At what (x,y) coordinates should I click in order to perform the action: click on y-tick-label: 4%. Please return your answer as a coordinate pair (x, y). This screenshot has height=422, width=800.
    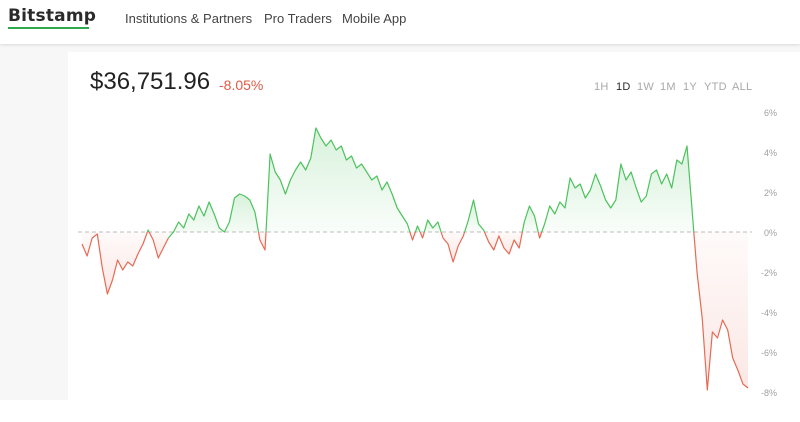
    Looking at the image, I should click on (770, 153).